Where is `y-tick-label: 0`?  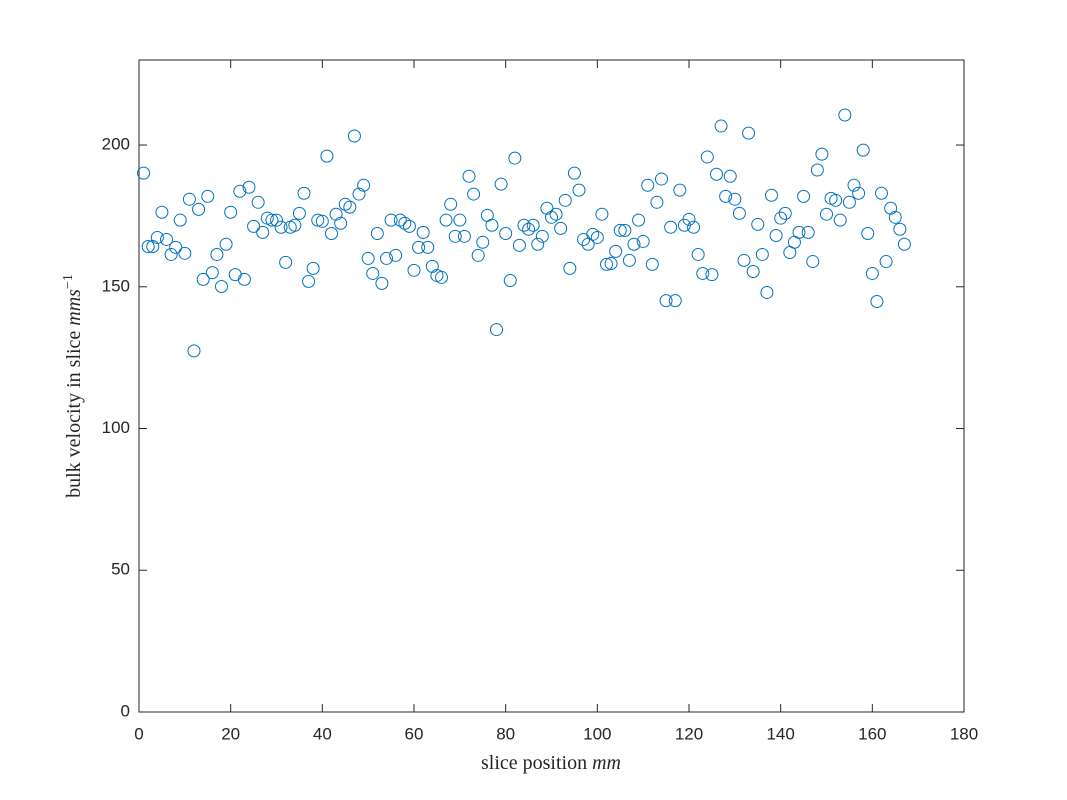
y-tick-label: 0 is located at coordinates (125, 710).